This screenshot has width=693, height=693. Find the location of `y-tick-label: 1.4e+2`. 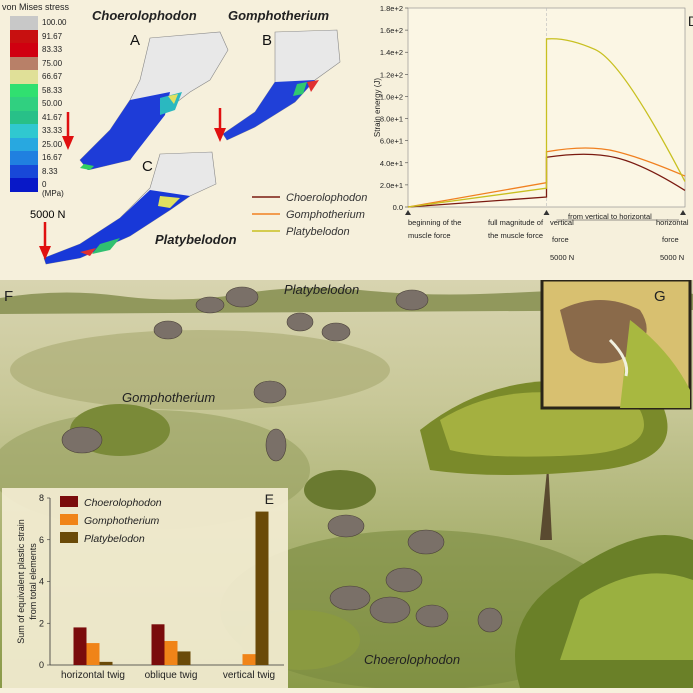

y-tick-label: 1.4e+2 is located at coordinates (391, 52).